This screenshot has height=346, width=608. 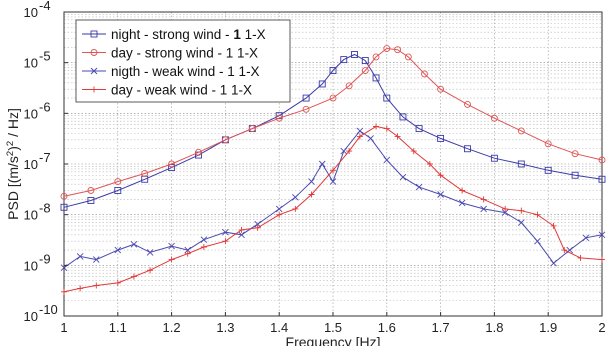 I want to click on legend-entry: day - weak wind - 1 1-X, so click(x=167, y=90).